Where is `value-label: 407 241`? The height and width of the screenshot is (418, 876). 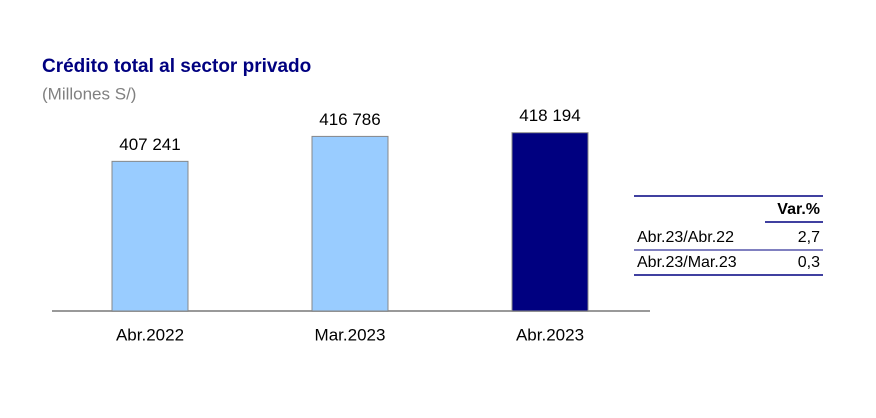
value-label: 407 241 is located at coordinates (149, 144).